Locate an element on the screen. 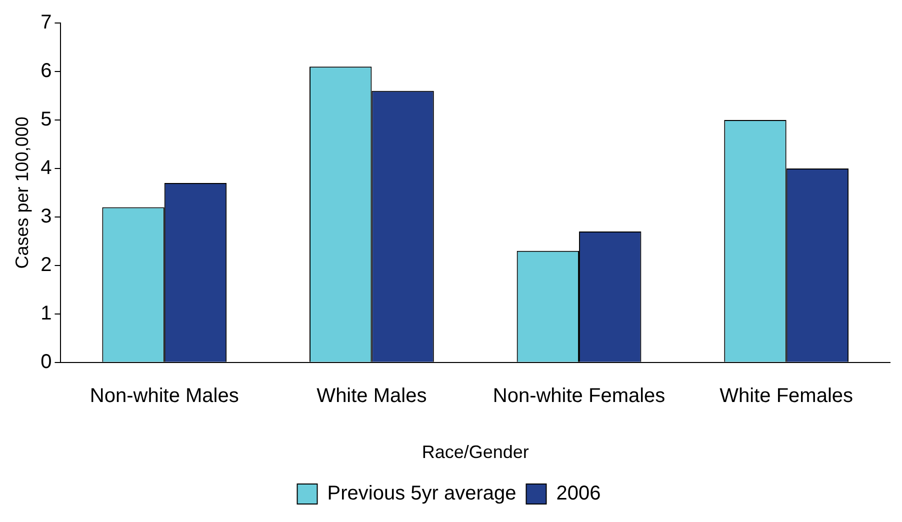  x-tick-label: Non-white Females is located at coordinates (579, 395).